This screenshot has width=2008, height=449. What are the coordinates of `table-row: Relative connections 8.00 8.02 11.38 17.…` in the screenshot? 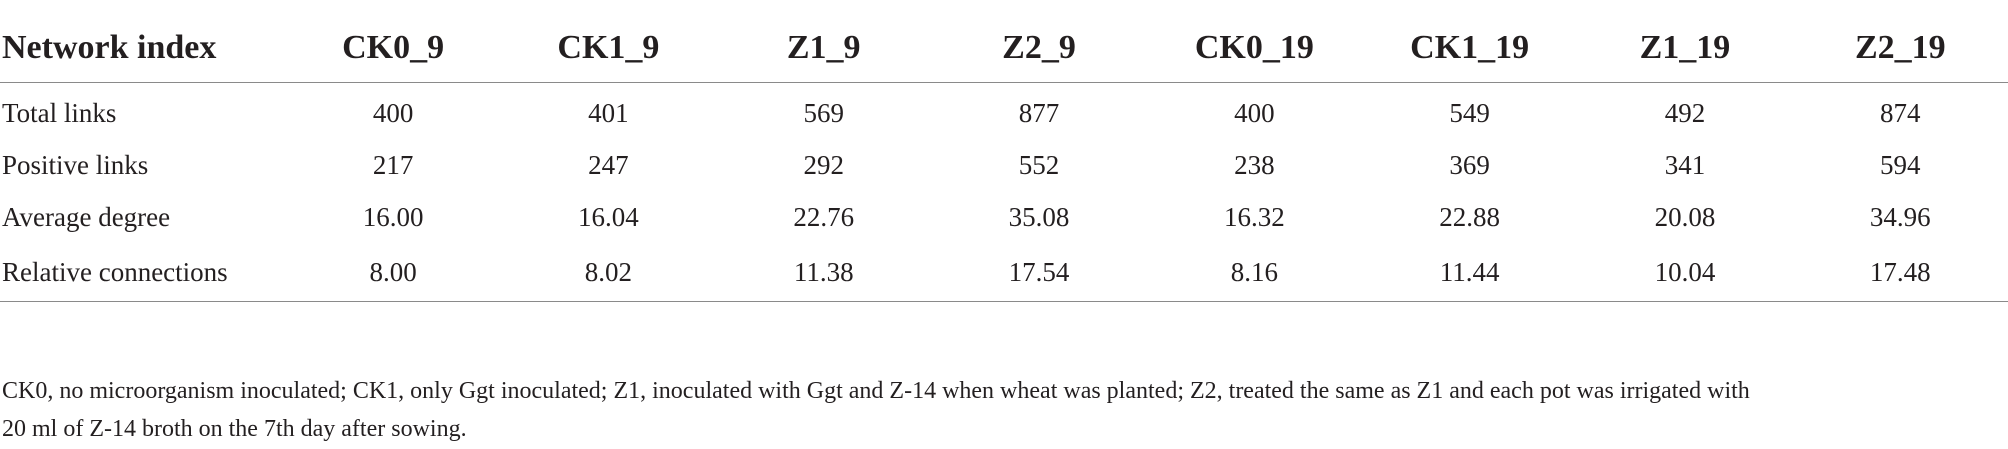 It's located at (1004, 272).